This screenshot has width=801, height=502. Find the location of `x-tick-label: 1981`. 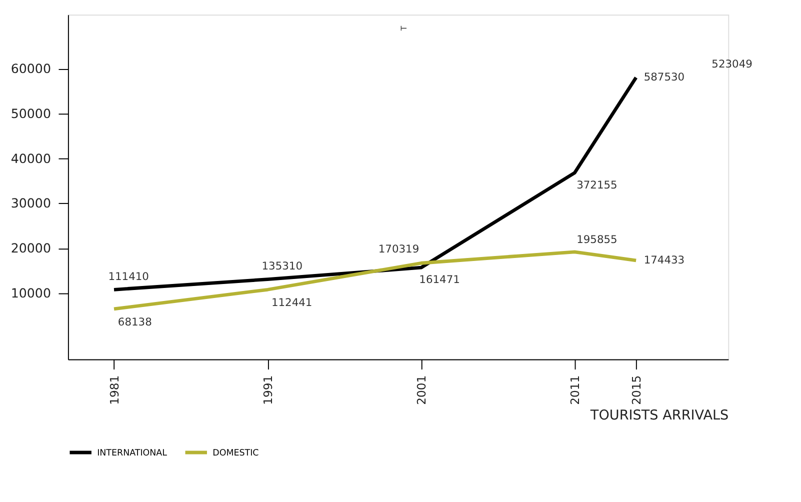

x-tick-label: 1981 is located at coordinates (114, 390).